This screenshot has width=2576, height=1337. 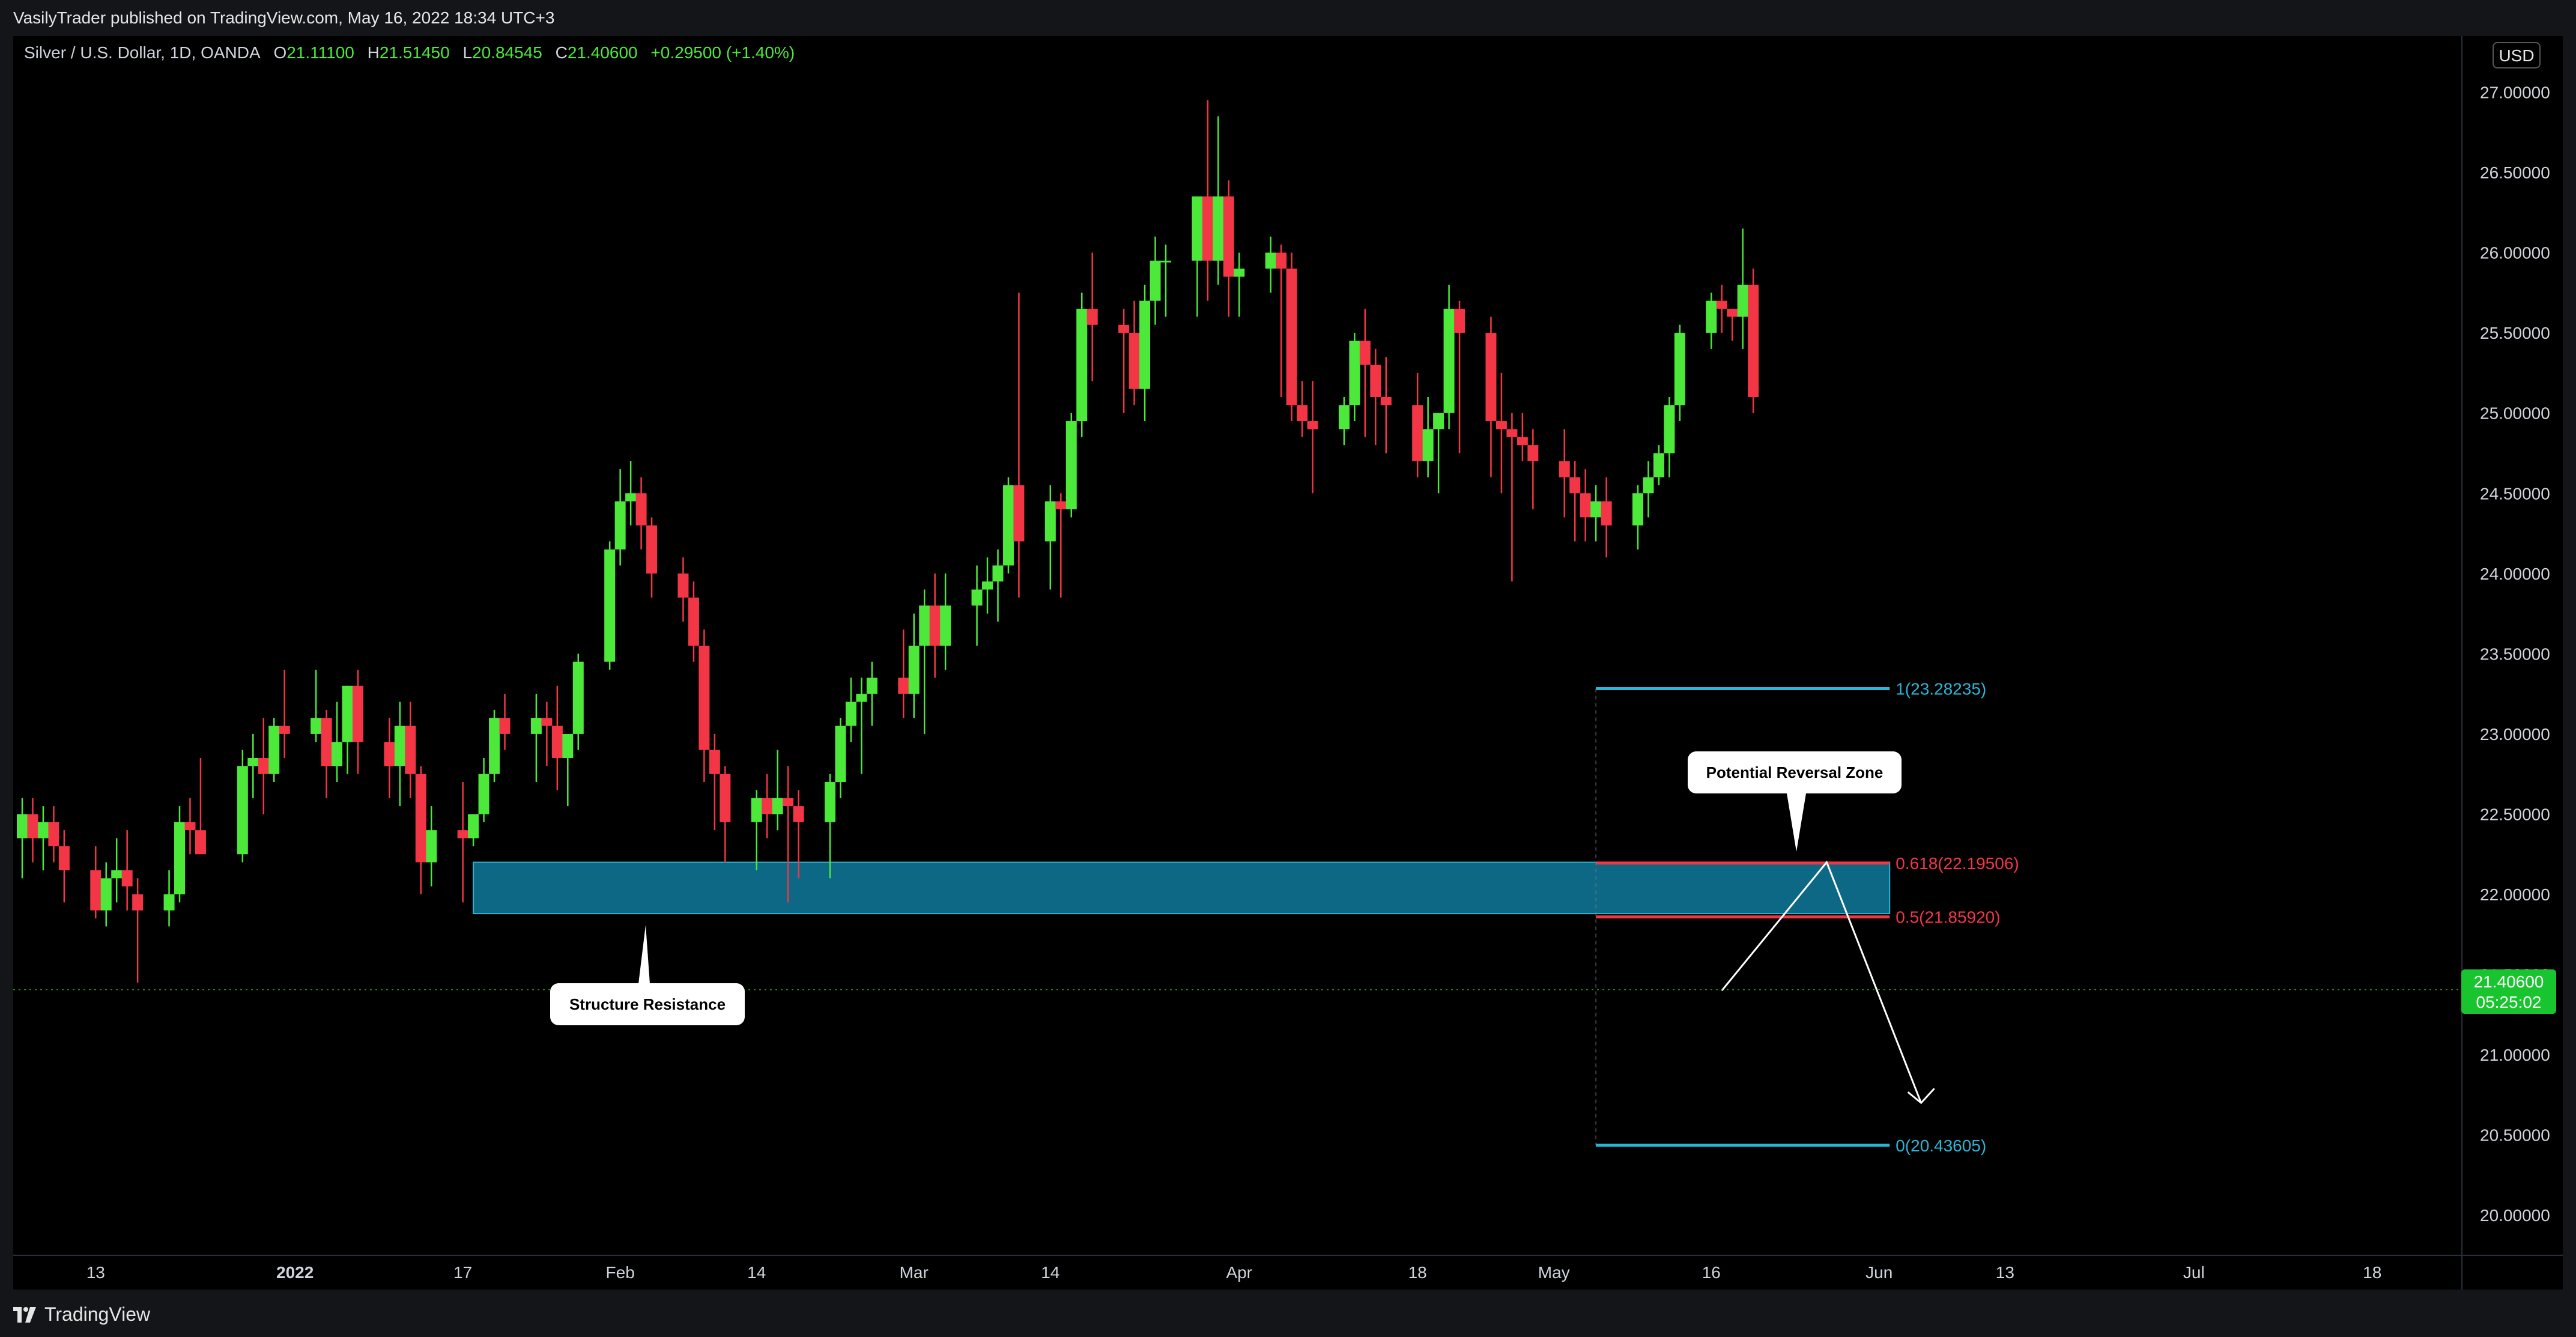 I want to click on potential-reversal-zone-callout: Potential Reversal Zone, so click(x=1795, y=772).